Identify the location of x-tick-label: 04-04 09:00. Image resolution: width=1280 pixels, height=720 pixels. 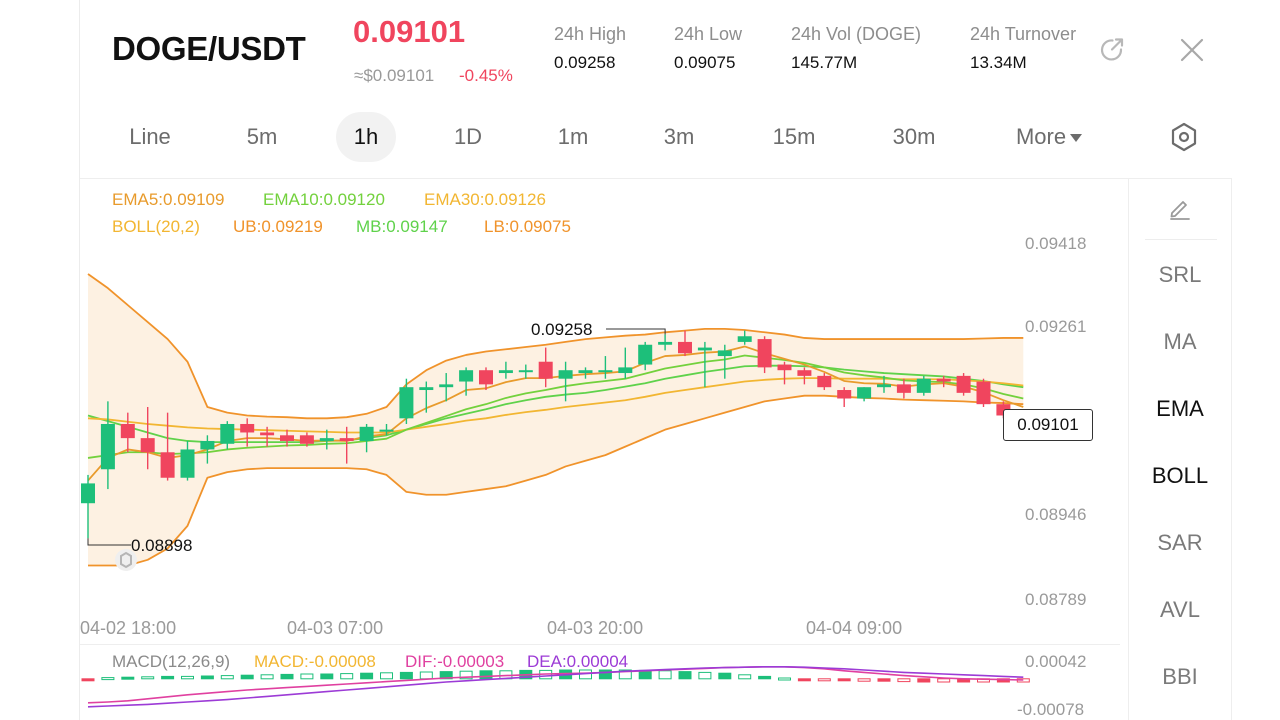
(854, 628).